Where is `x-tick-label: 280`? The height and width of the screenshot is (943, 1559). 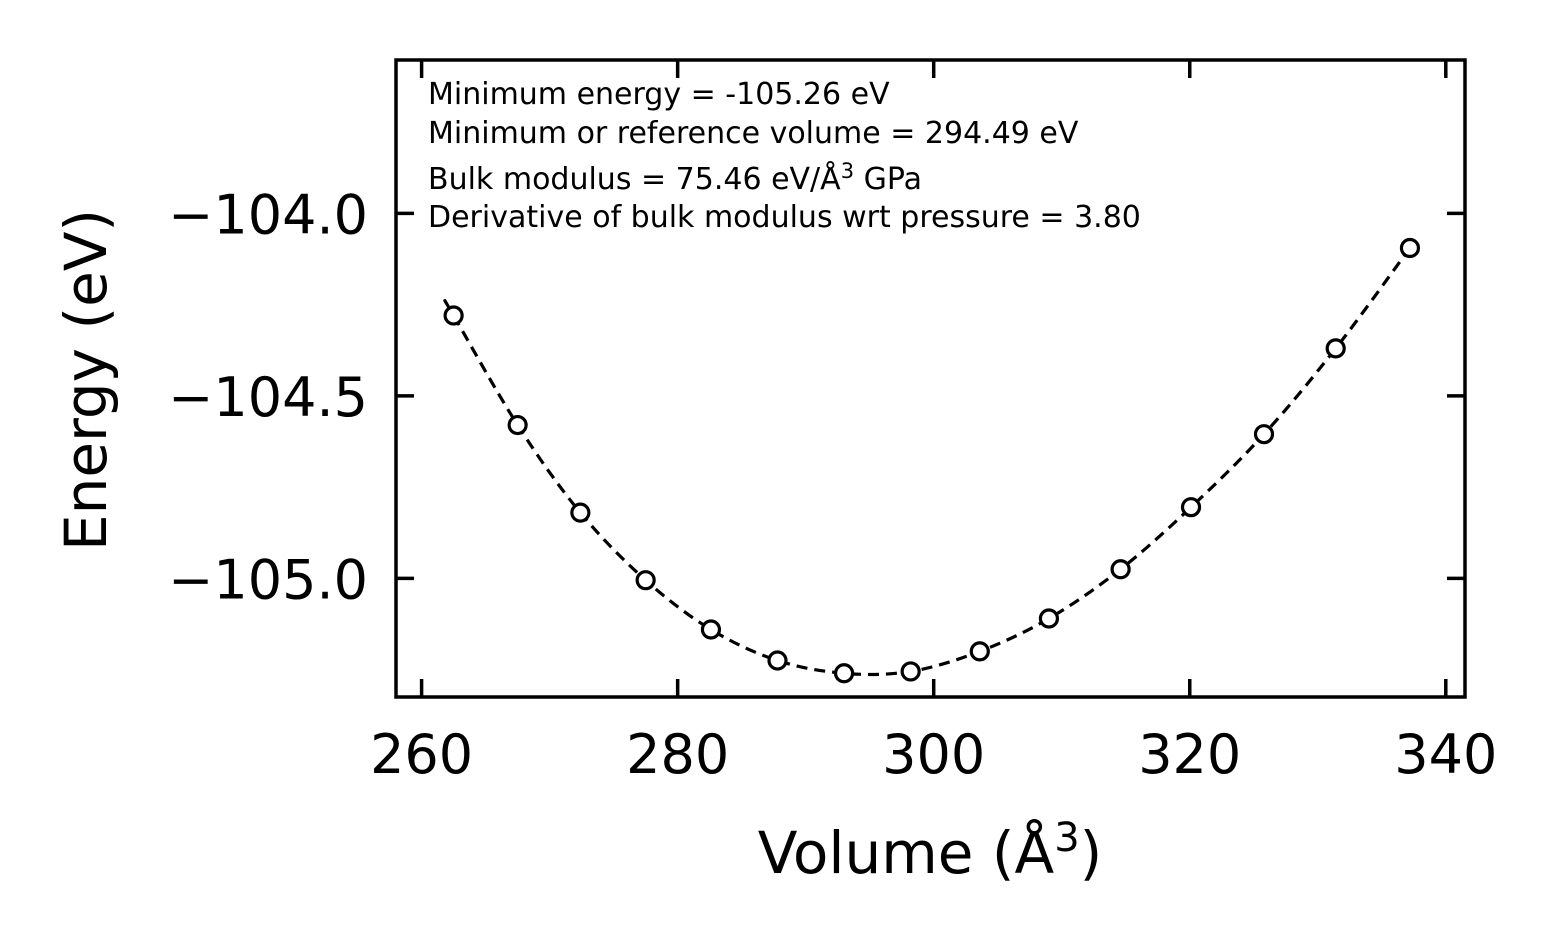
x-tick-label: 280 is located at coordinates (677, 754).